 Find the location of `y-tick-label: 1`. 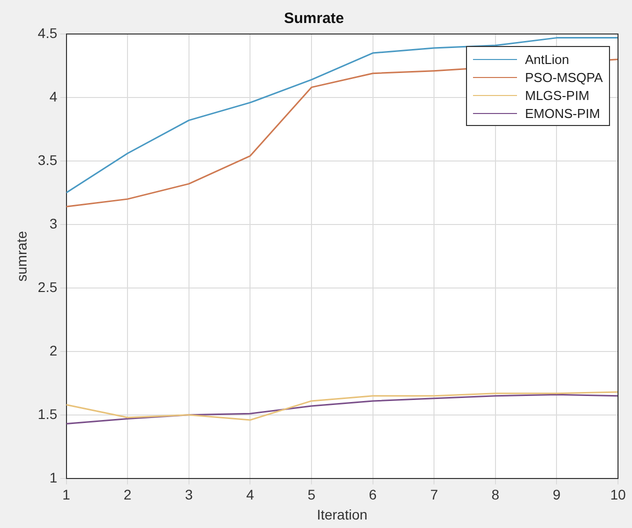

y-tick-label: 1 is located at coordinates (53, 477).